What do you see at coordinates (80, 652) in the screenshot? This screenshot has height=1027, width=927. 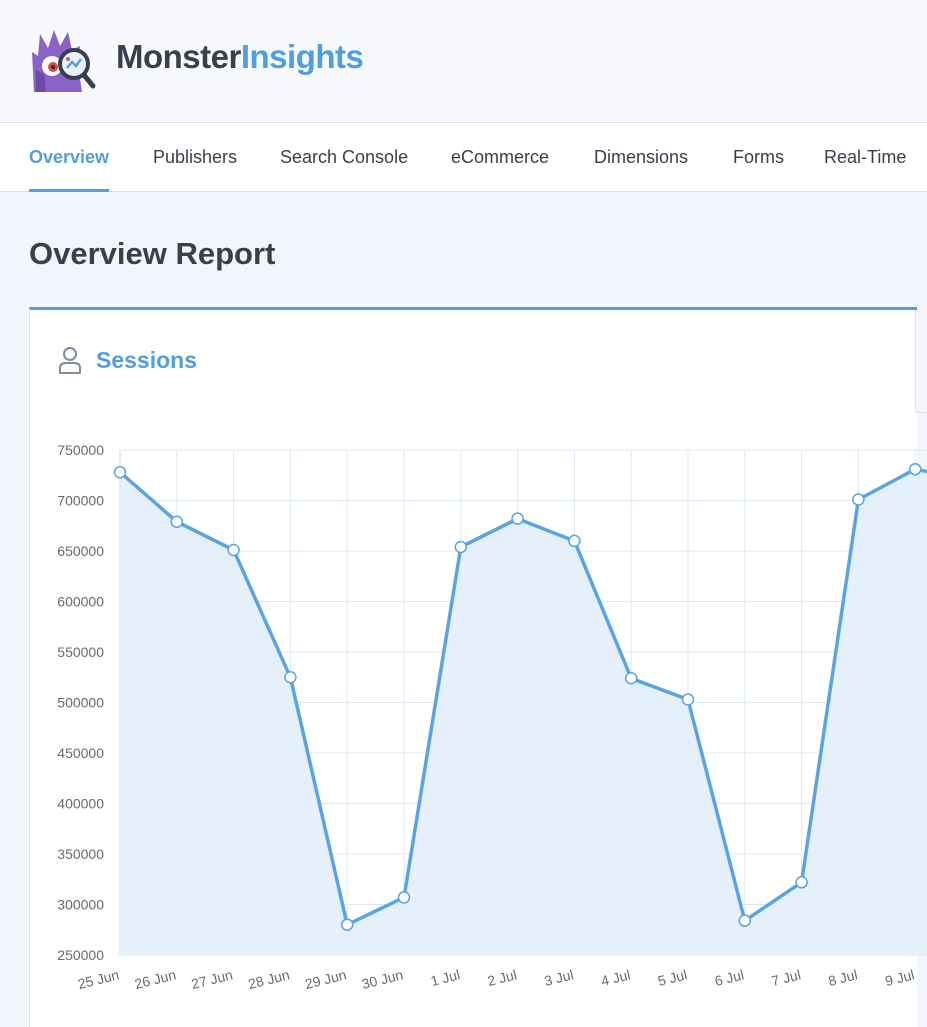 I see `y-tick-label: 550000` at bounding box center [80, 652].